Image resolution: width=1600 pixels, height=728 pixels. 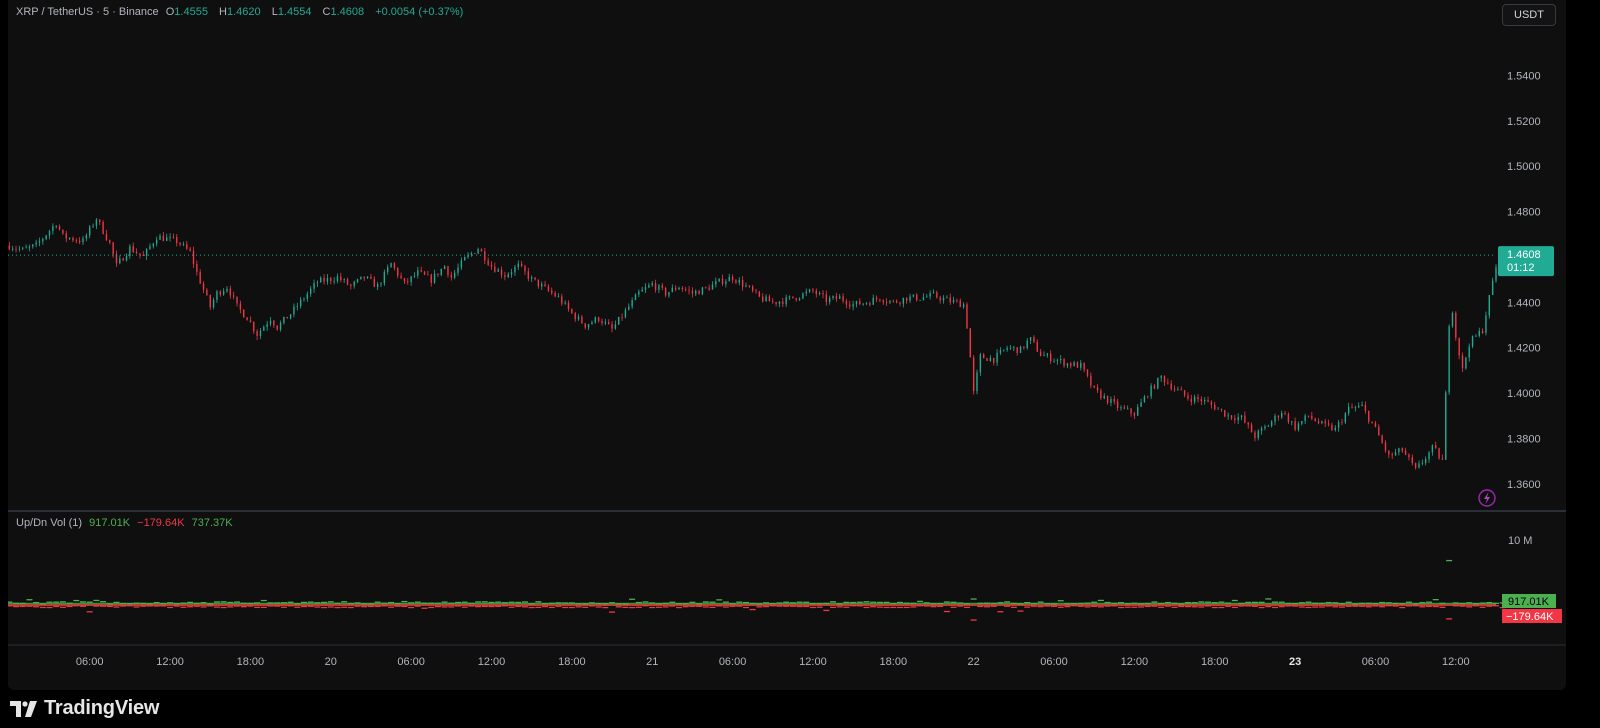 I want to click on volume-indicator-name: Up/Dn Vol (1), so click(x=49, y=523).